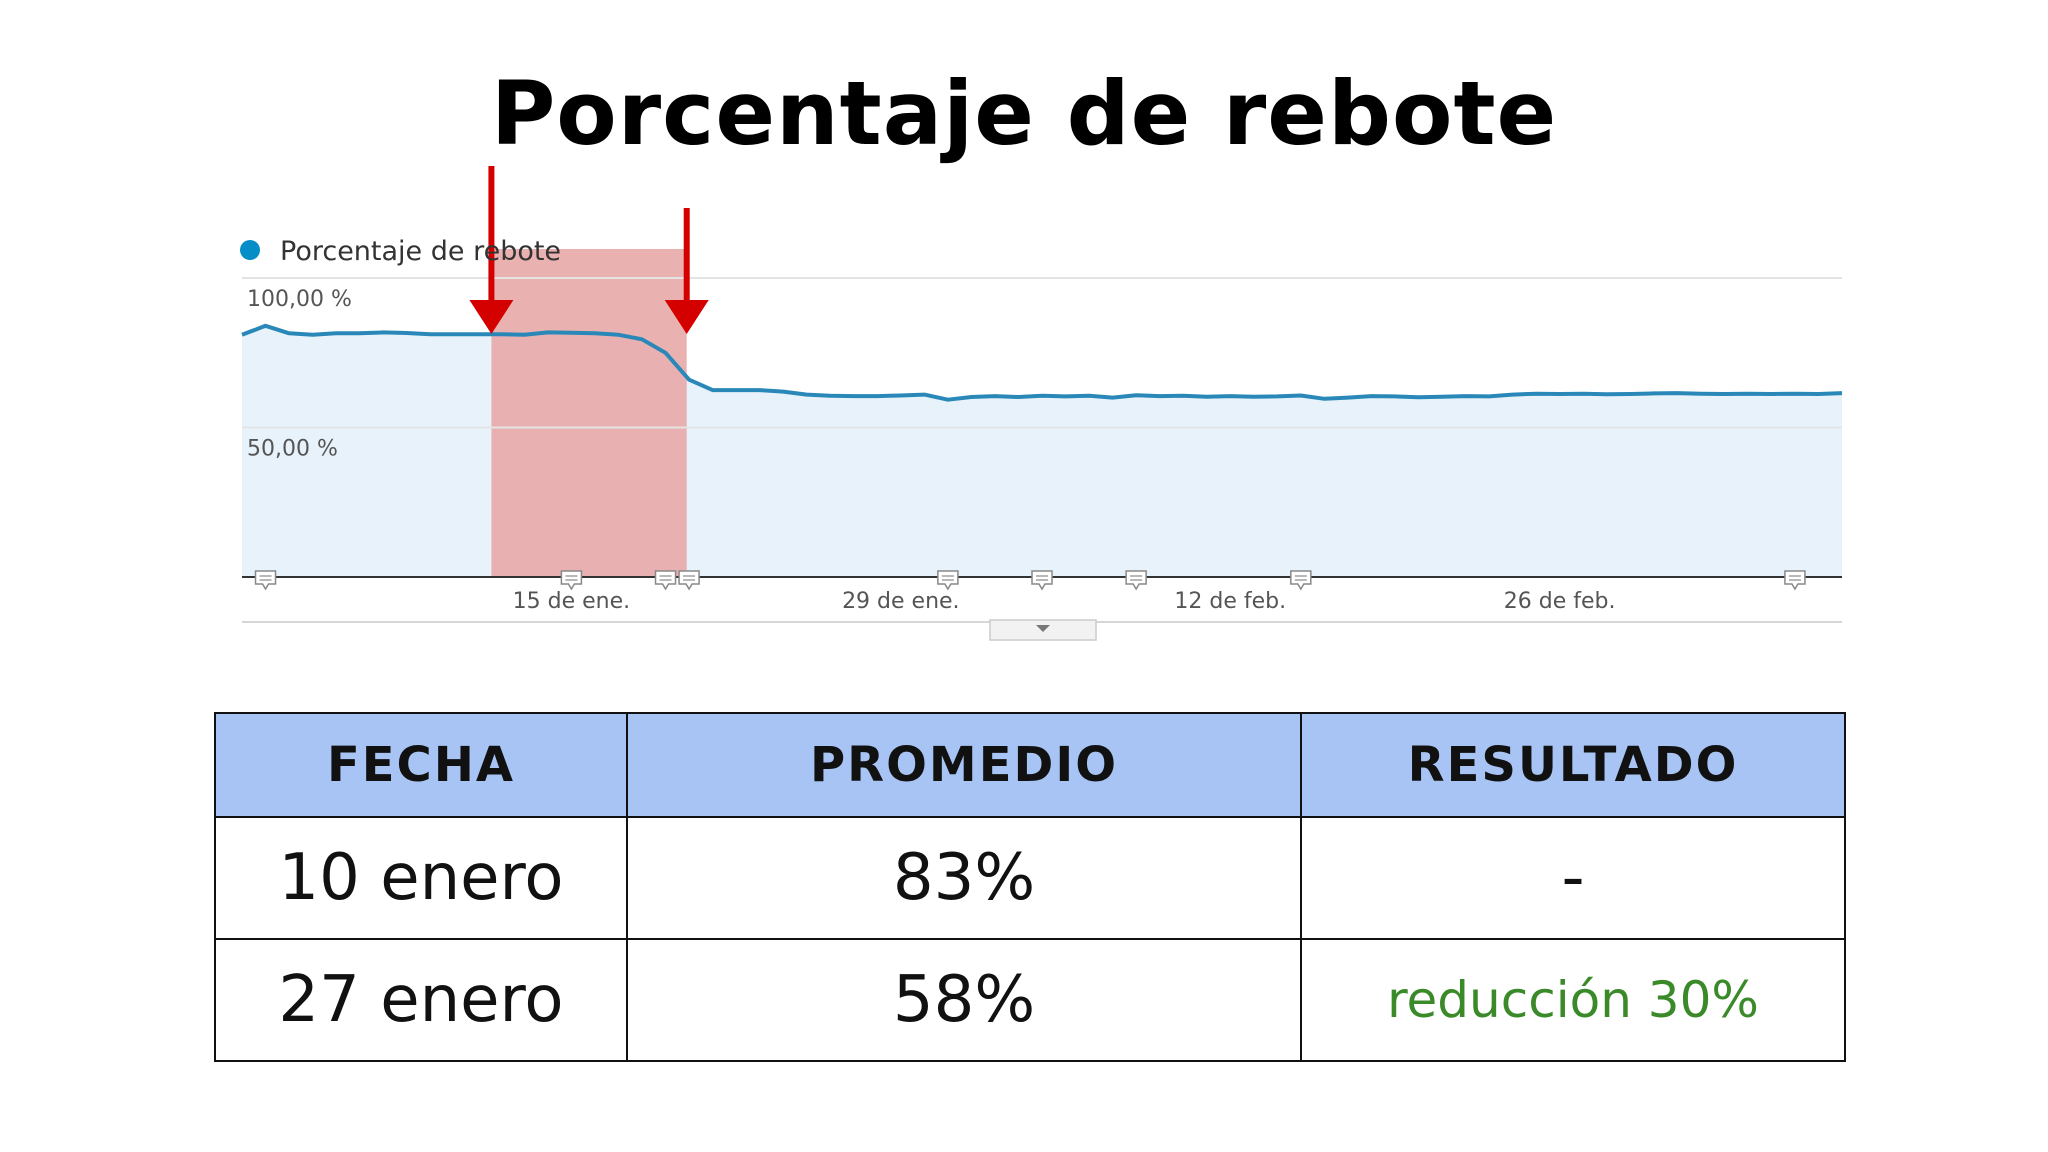 The width and height of the screenshot is (2048, 1152). What do you see at coordinates (1573, 1000) in the screenshot?
I see `cell-resultado: reducción 30%` at bounding box center [1573, 1000].